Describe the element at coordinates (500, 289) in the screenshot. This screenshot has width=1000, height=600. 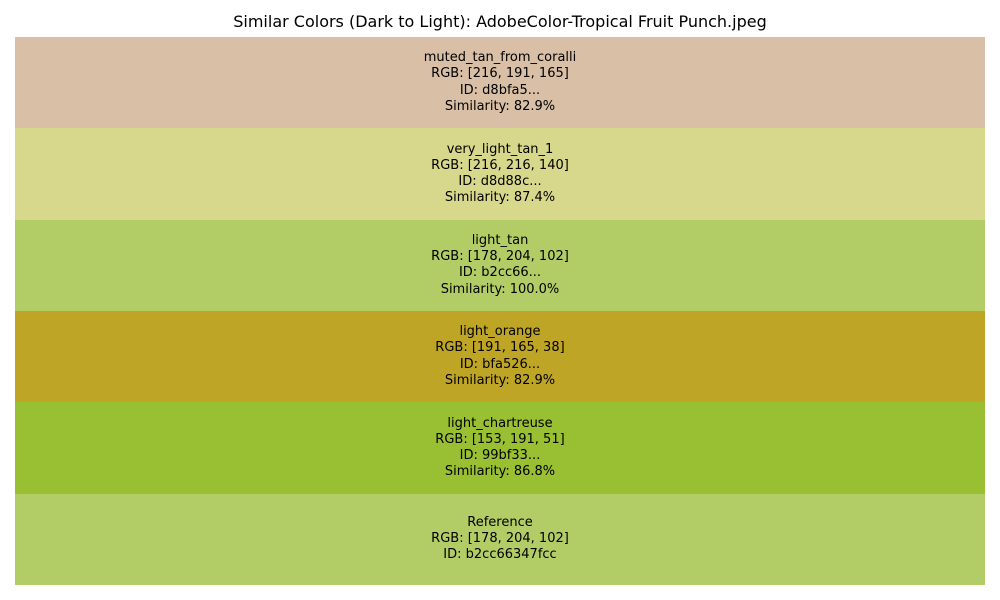
I see `swatch-similarity: Similarity: 100.0%` at that location.